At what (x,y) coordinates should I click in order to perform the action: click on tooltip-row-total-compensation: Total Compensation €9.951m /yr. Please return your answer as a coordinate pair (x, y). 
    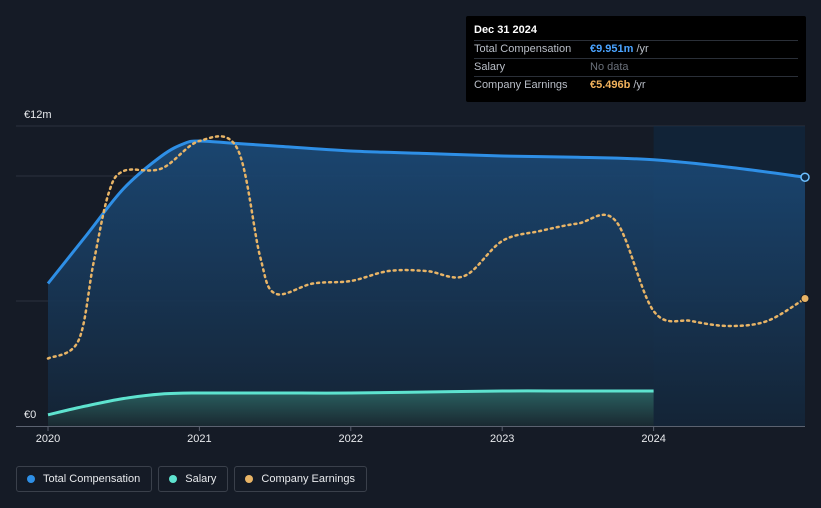
    Looking at the image, I should click on (636, 50).